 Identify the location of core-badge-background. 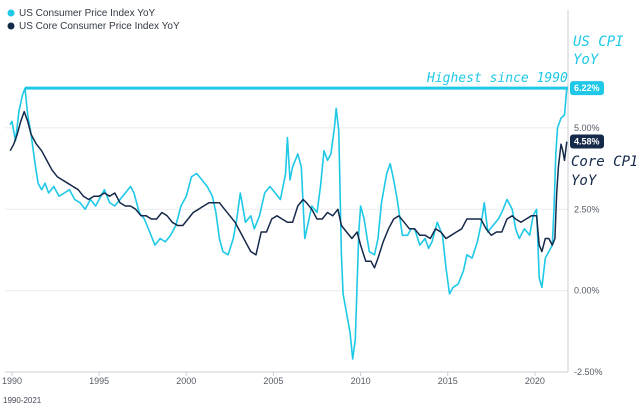
(587, 141).